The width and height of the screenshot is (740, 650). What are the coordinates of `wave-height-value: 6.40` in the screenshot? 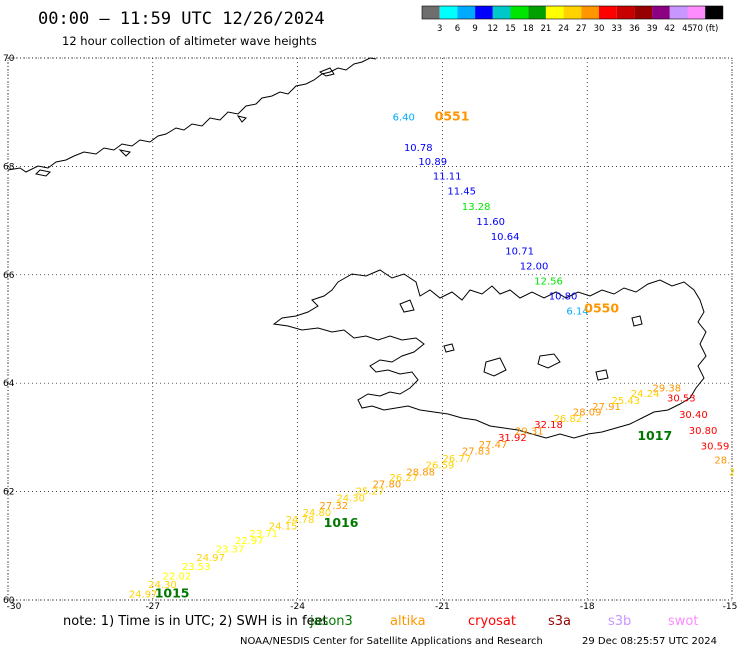 It's located at (404, 117).